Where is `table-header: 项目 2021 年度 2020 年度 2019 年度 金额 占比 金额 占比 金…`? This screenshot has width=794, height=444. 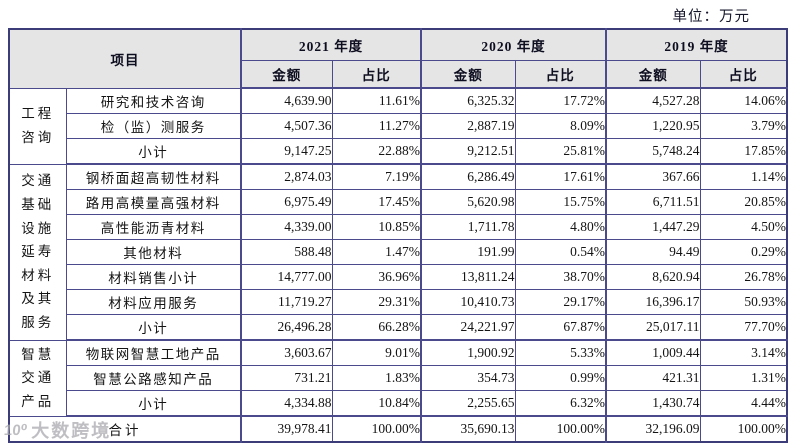
table-header: 项目 2021 年度 2020 年度 2019 年度 金额 占比 金额 占比 金… is located at coordinates (398, 58).